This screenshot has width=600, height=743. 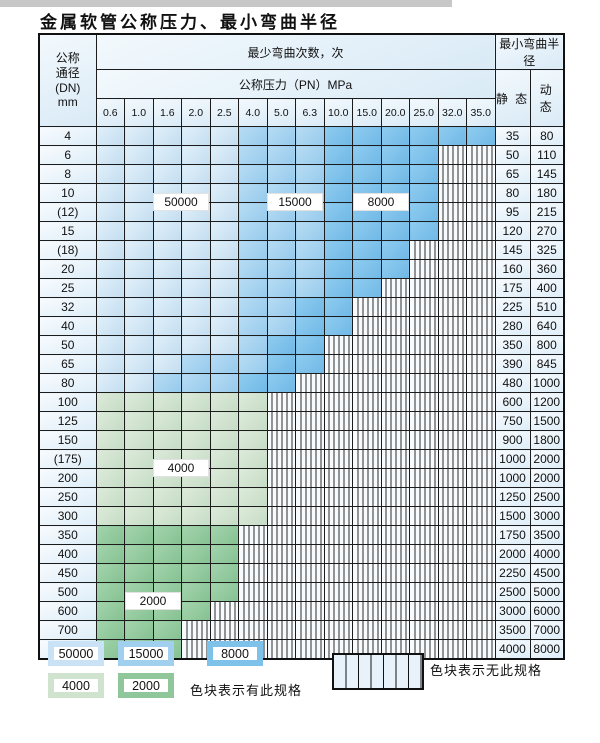 What do you see at coordinates (512, 402) in the screenshot?
I see `static-radius-cell: 600` at bounding box center [512, 402].